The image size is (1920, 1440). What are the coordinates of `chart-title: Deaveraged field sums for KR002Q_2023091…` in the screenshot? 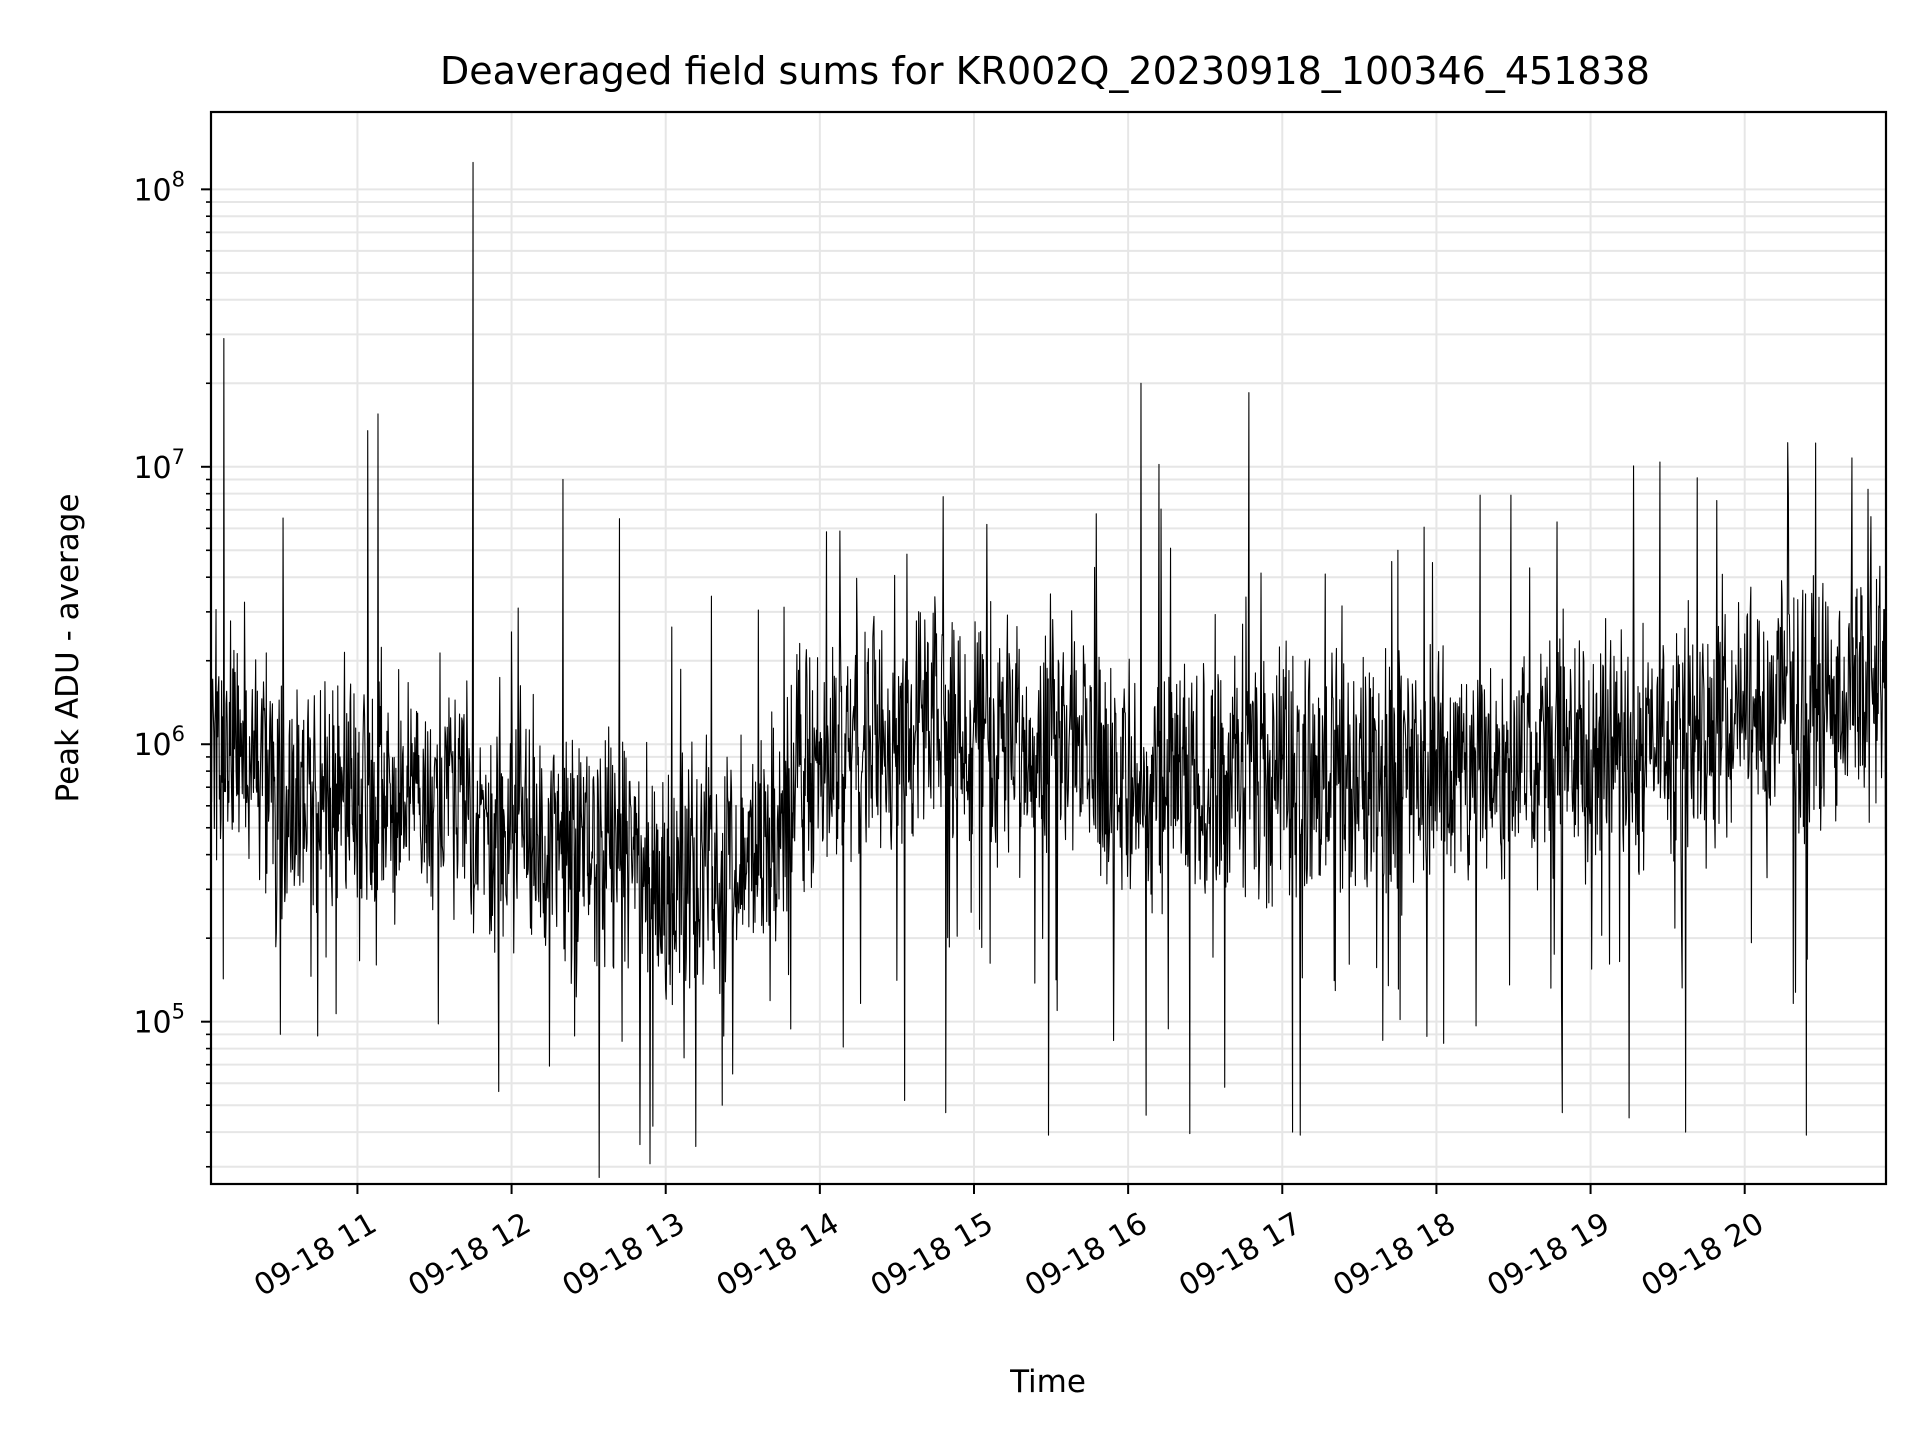 It's located at (1045, 71).